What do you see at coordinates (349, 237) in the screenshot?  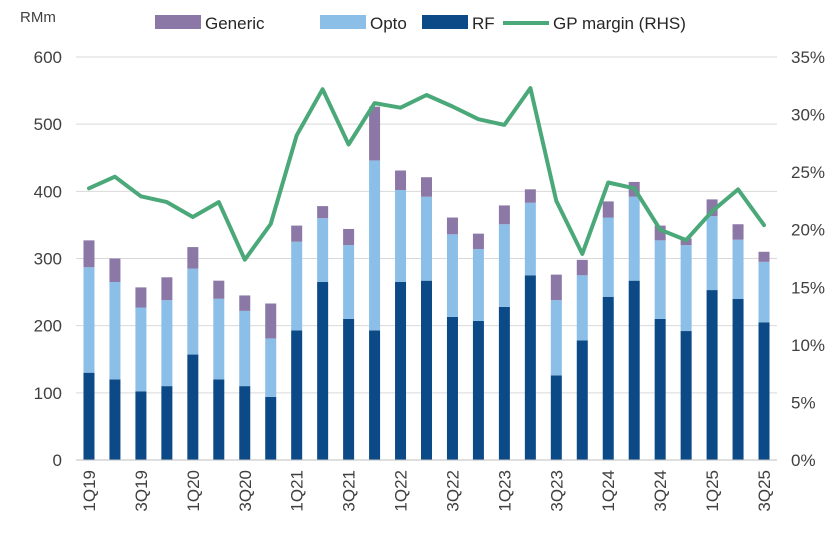 I see `bar-generic-3Q21` at bounding box center [349, 237].